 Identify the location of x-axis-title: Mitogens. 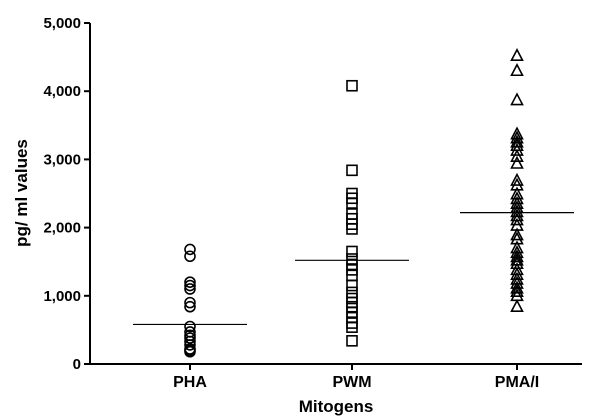
(336, 406).